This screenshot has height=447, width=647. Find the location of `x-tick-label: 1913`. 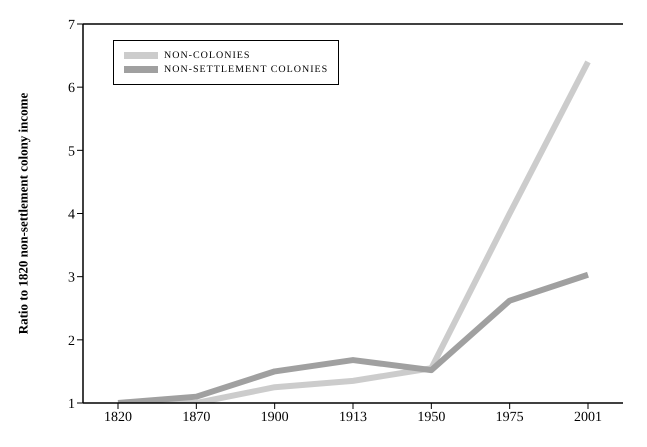

x-tick-label: 1913 is located at coordinates (353, 417).